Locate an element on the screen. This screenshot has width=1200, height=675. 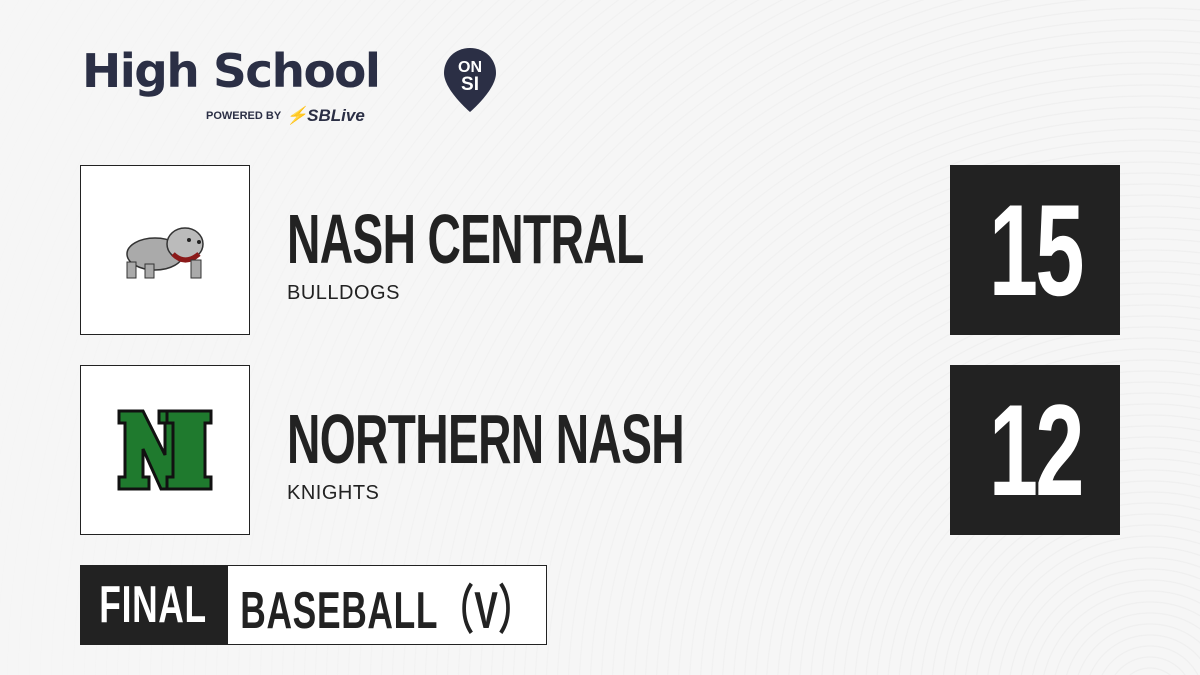
sport-badge: BASEBALL（V） is located at coordinates (387, 605).